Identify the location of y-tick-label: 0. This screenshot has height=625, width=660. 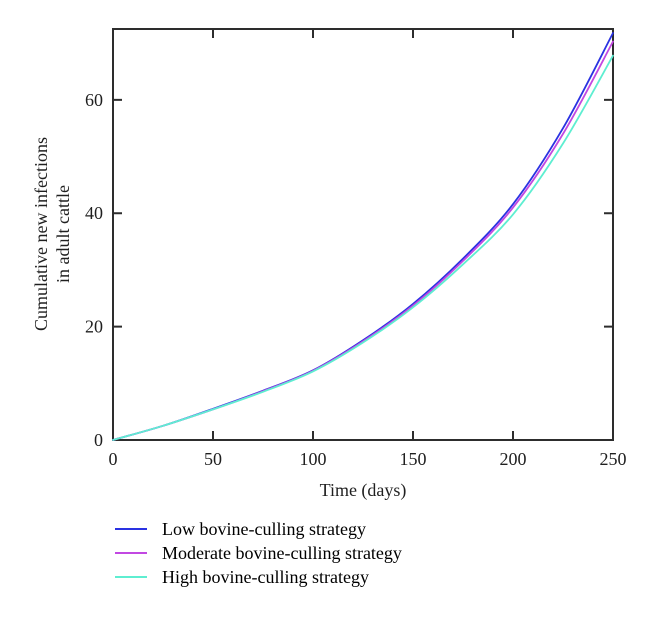
(98, 440).